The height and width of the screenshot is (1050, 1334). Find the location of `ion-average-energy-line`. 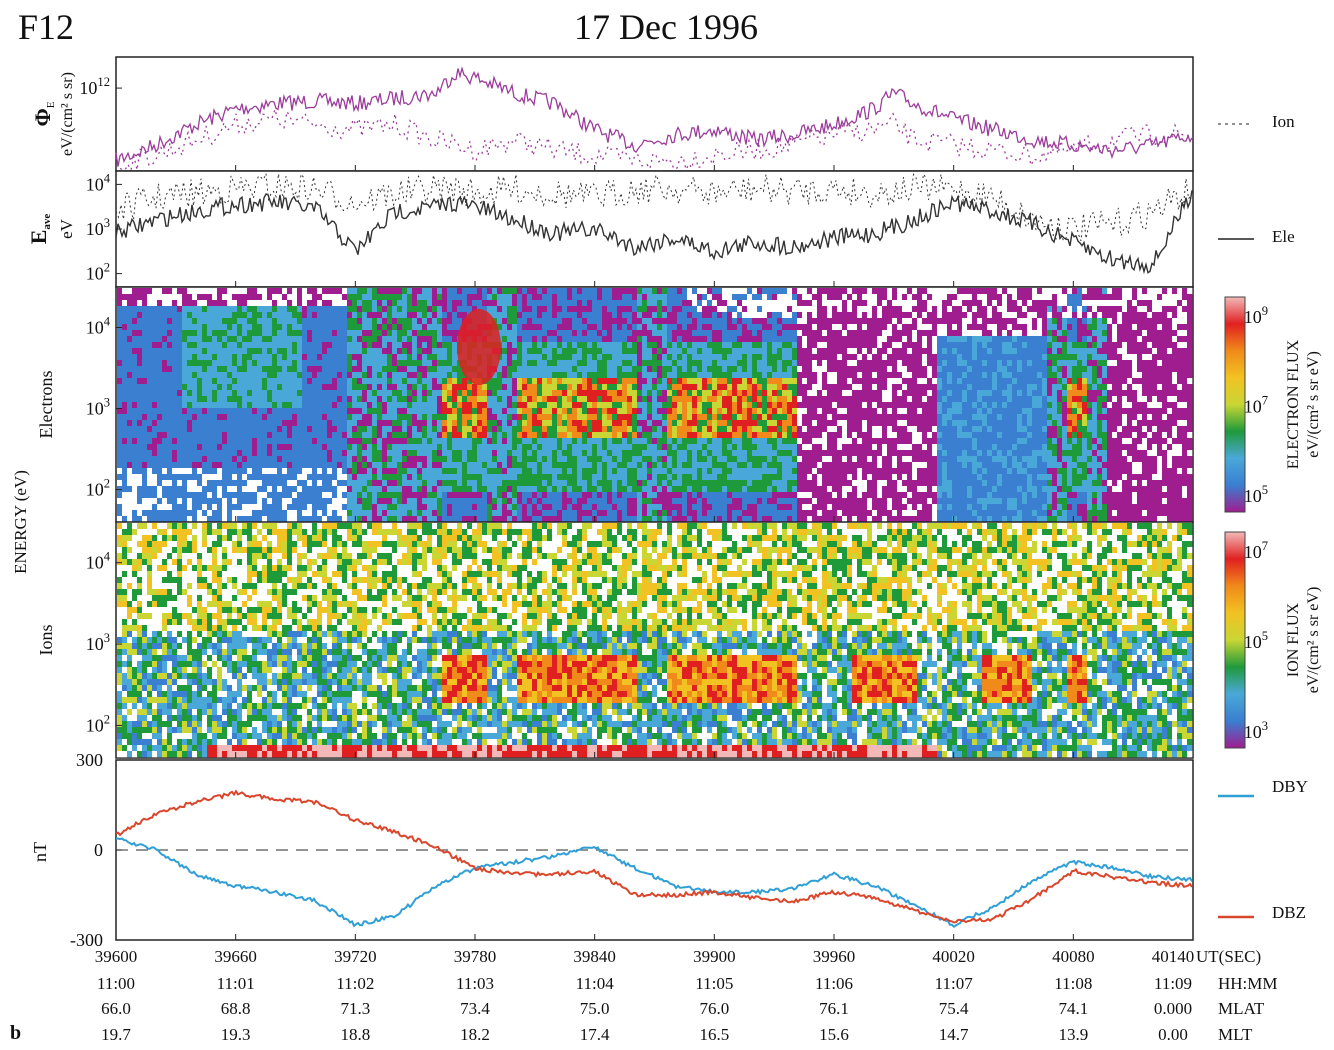

ion-average-energy-line is located at coordinates (653, 207).